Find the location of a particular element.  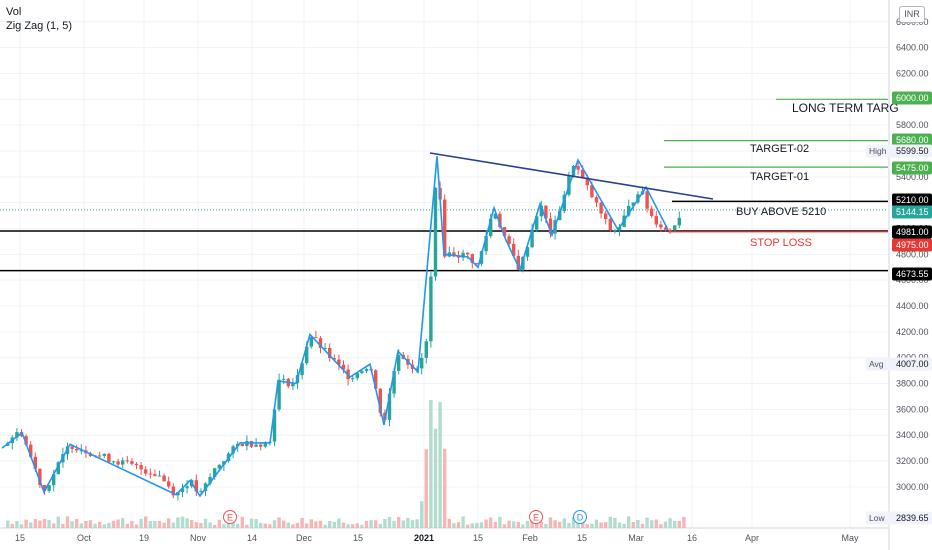

event-marker-dividend is located at coordinates (580, 517).